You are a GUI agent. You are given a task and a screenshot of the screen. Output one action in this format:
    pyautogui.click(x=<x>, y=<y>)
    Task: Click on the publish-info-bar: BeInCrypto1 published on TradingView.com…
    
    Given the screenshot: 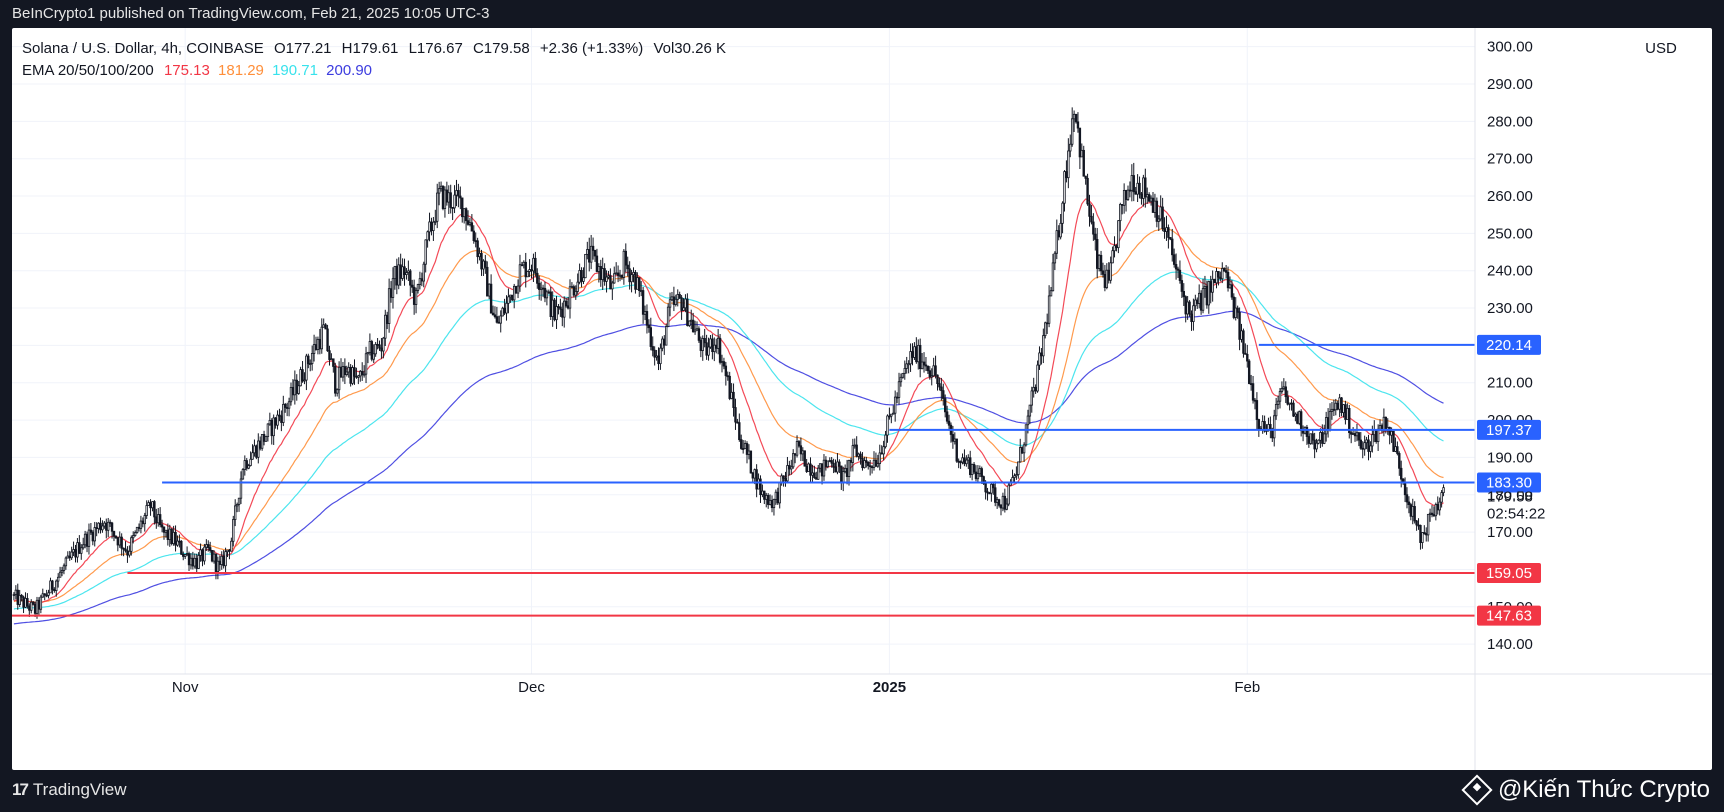 What is the action you would take?
    pyautogui.click(x=862, y=14)
    